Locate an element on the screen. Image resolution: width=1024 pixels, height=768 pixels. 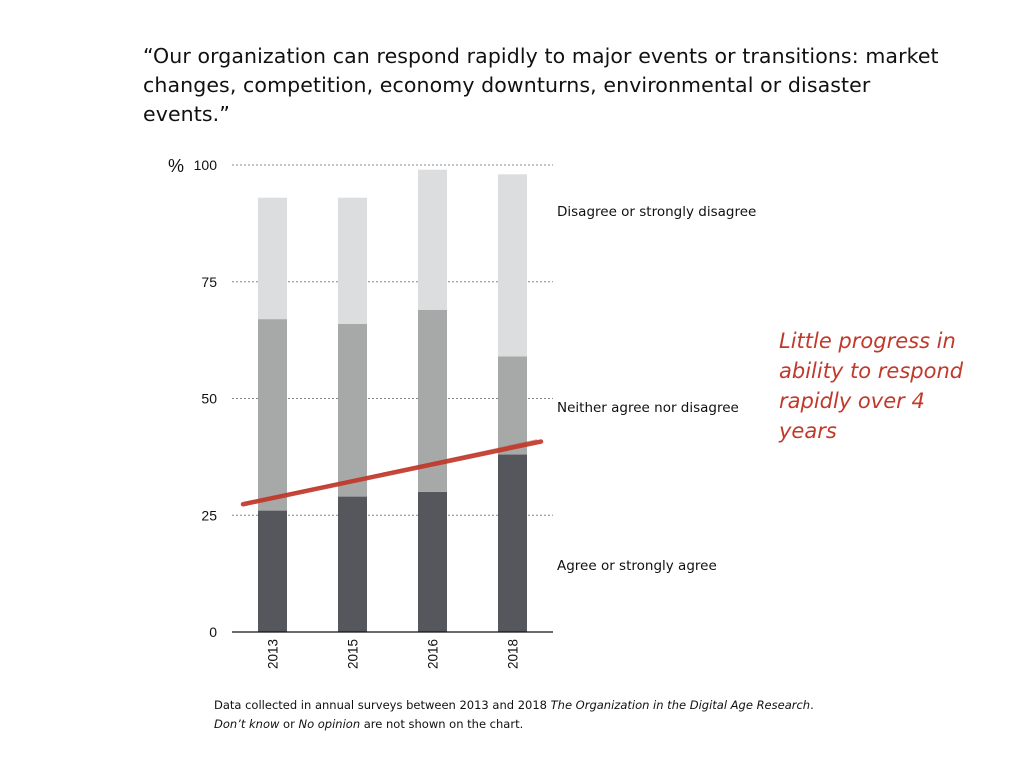
x-tick-label-2015: 2015 is located at coordinates (353, 654).